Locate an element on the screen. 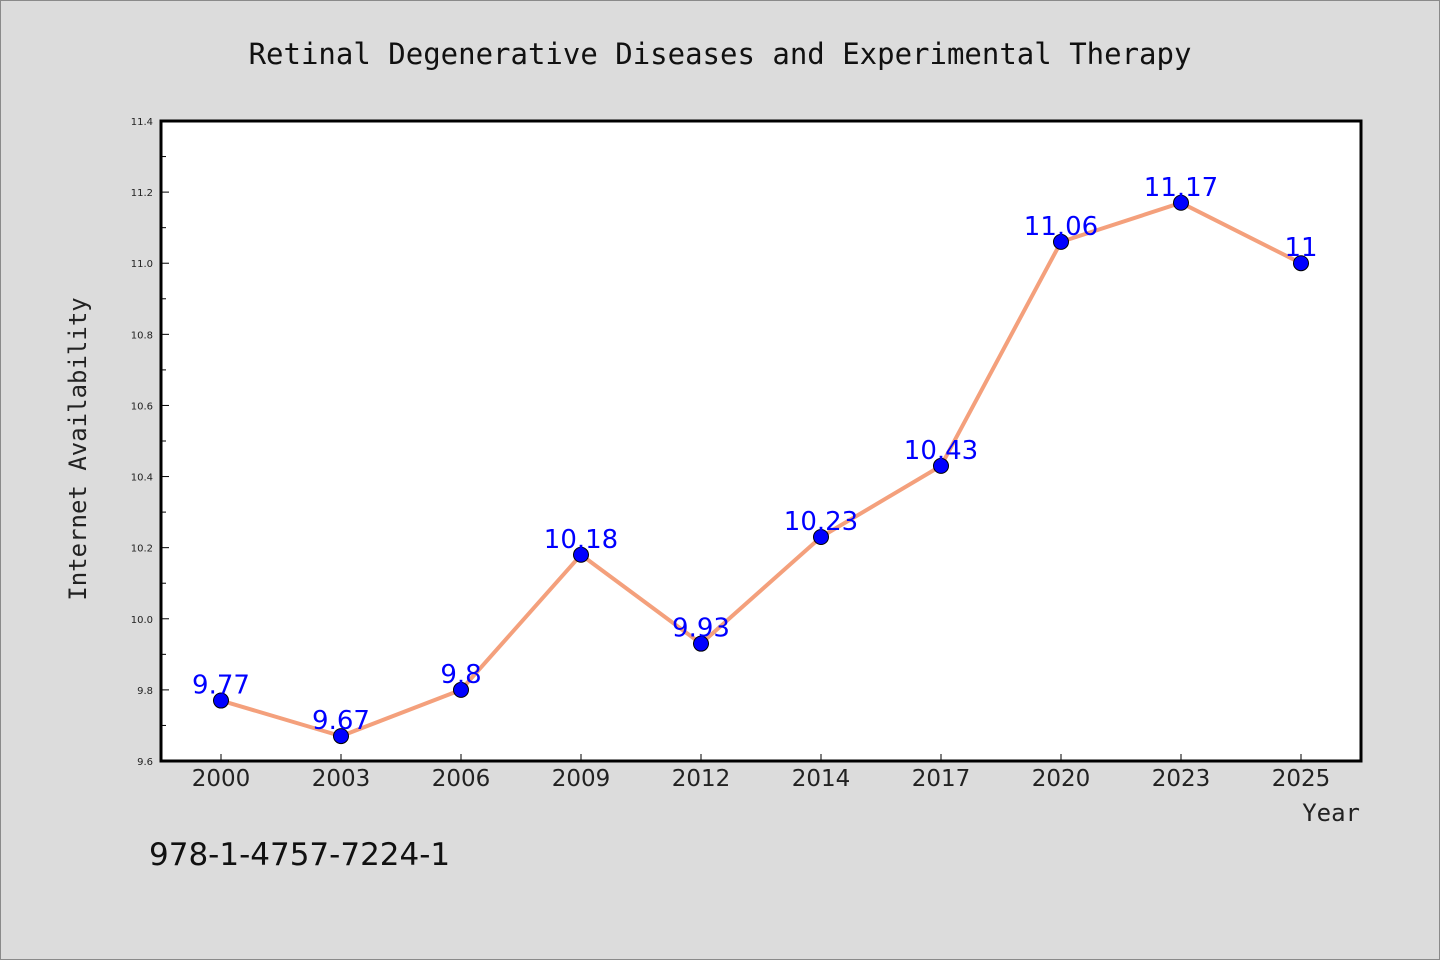 The image size is (1440, 960). x-tick-label: 2000 is located at coordinates (221, 779).